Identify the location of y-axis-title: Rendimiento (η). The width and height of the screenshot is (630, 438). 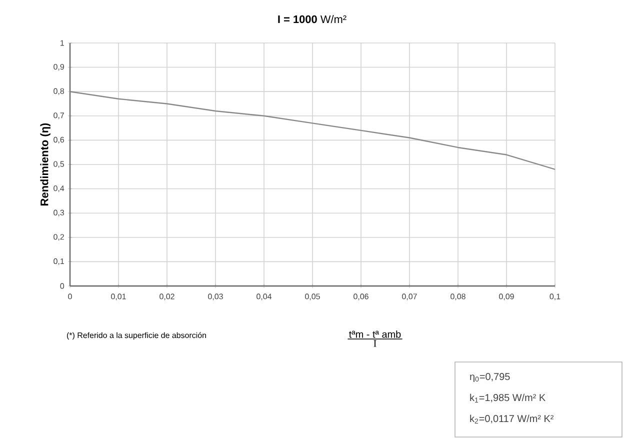
(45, 164).